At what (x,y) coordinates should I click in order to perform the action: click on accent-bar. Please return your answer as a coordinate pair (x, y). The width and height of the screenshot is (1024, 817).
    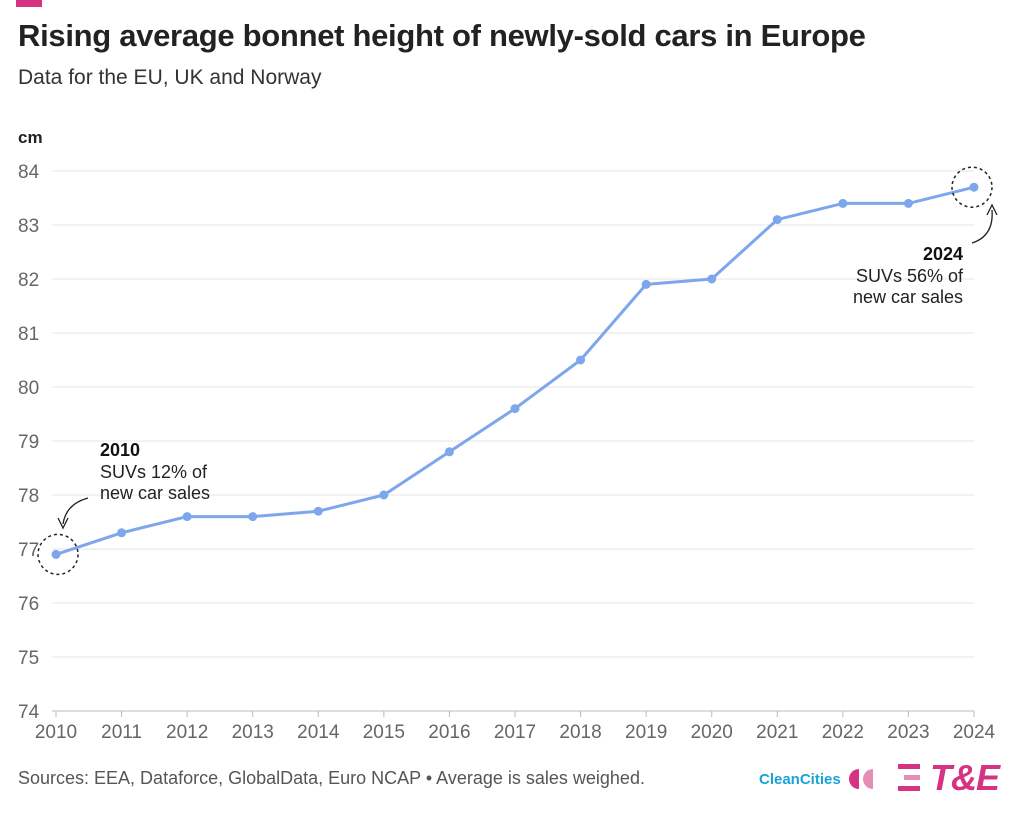
    Looking at the image, I should click on (29, 3).